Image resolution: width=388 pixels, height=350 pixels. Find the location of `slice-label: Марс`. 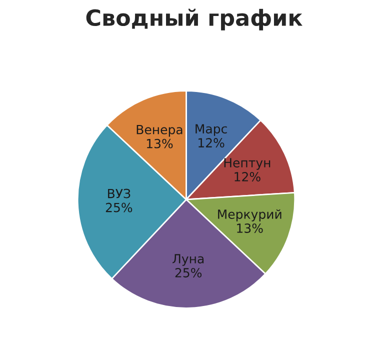

slice-label: Марс is located at coordinates (211, 130).